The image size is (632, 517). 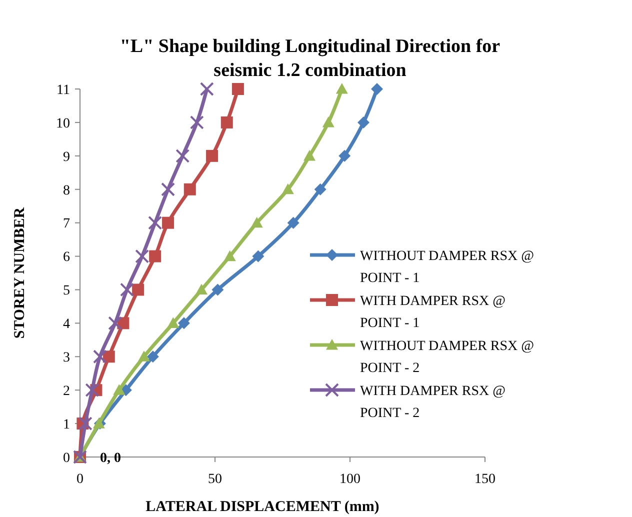 What do you see at coordinates (66, 224) in the screenshot?
I see `y-tick-label: 7` at bounding box center [66, 224].